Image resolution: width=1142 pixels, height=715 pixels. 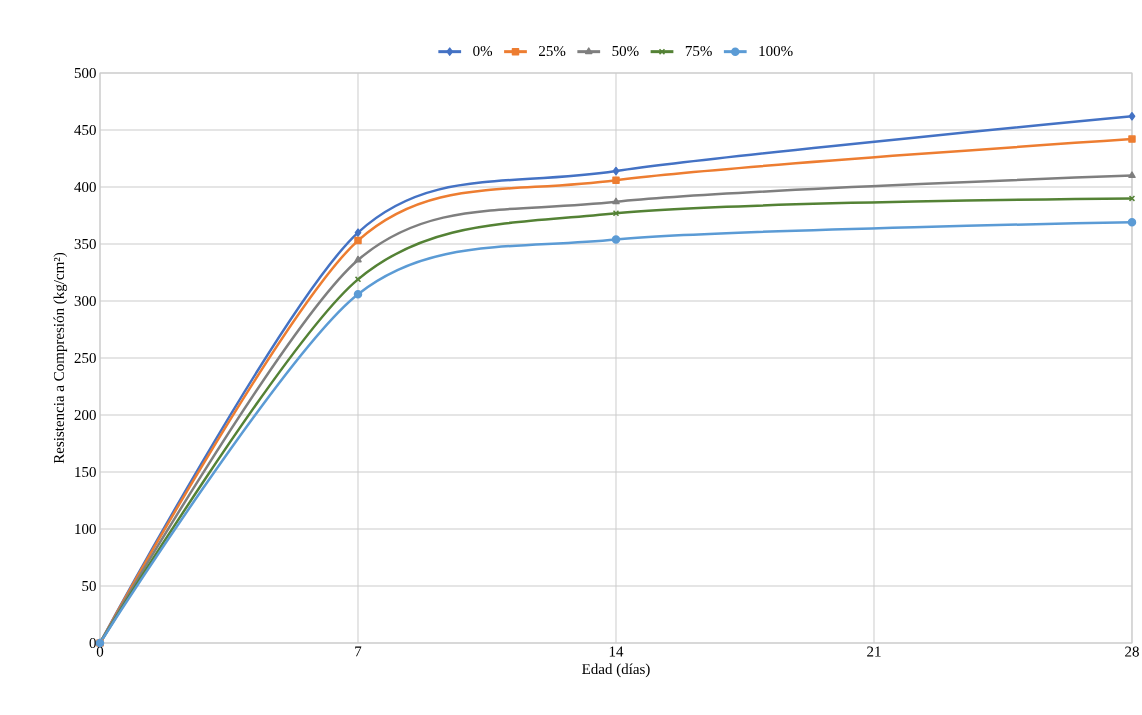 What do you see at coordinates (85, 73) in the screenshot?
I see `y-tick-label: 500` at bounding box center [85, 73].